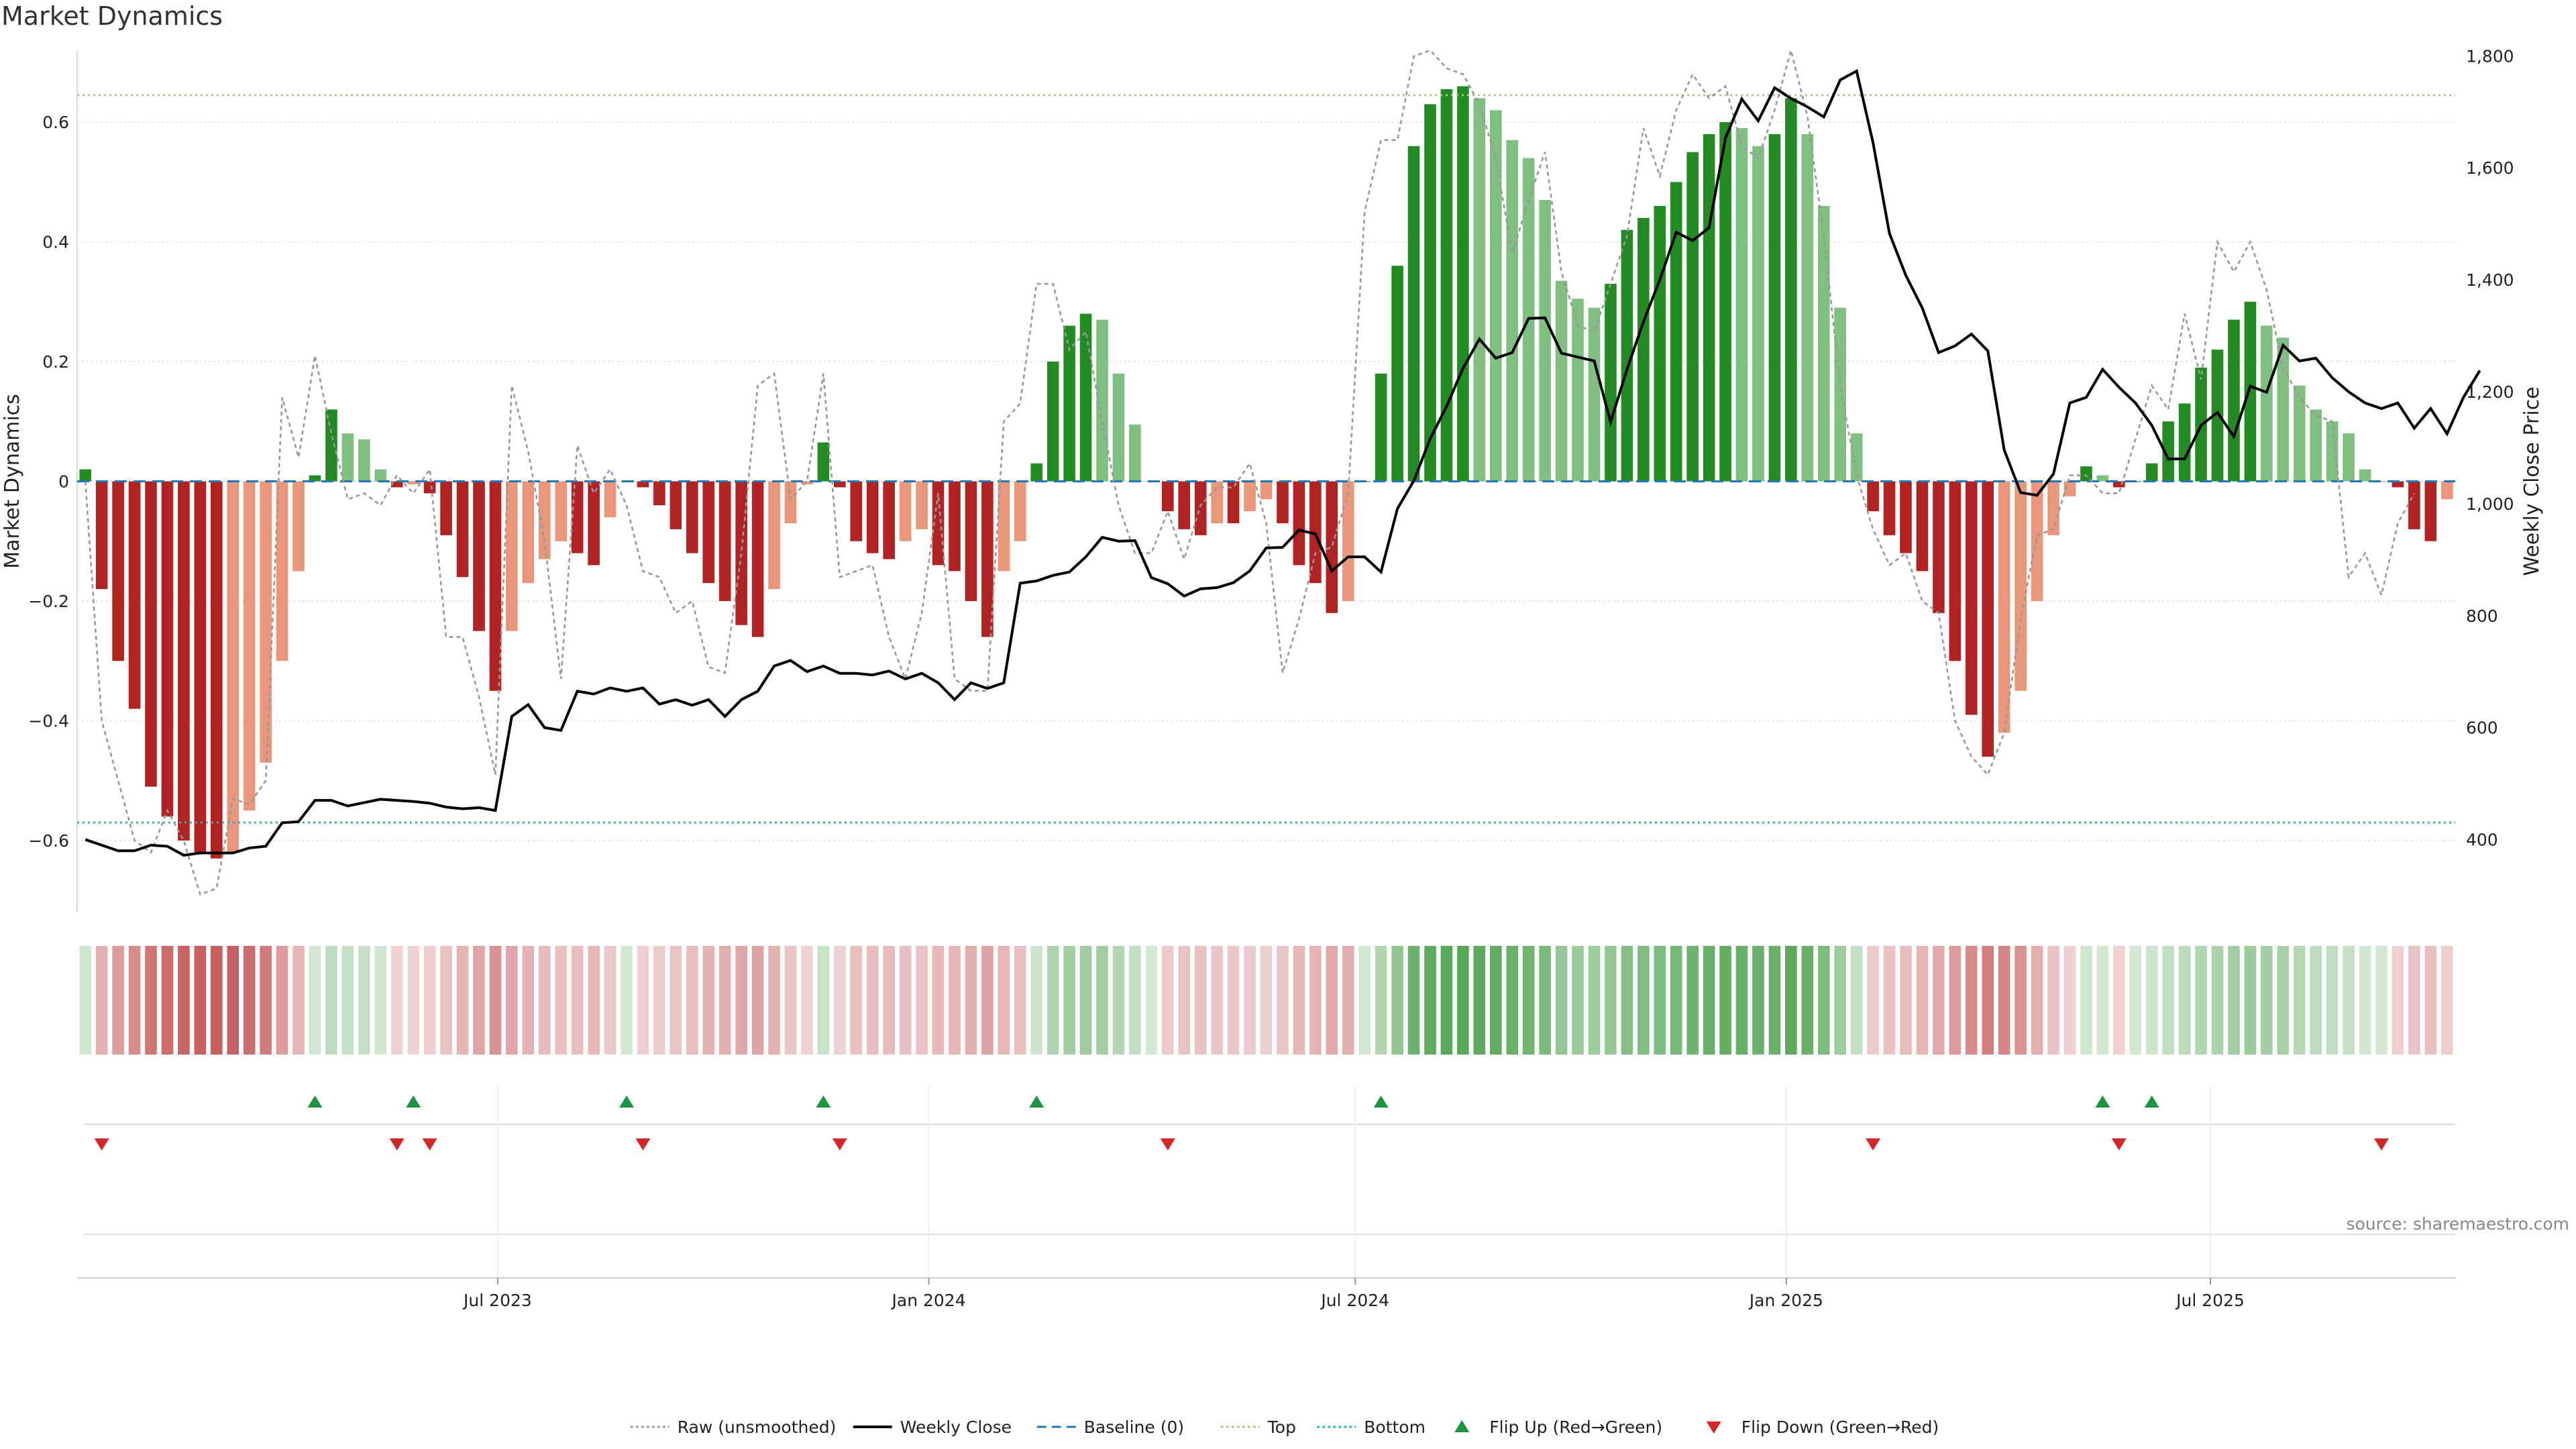  What do you see at coordinates (757, 1427) in the screenshot?
I see `legend-label: Raw (unsmoothed)` at bounding box center [757, 1427].